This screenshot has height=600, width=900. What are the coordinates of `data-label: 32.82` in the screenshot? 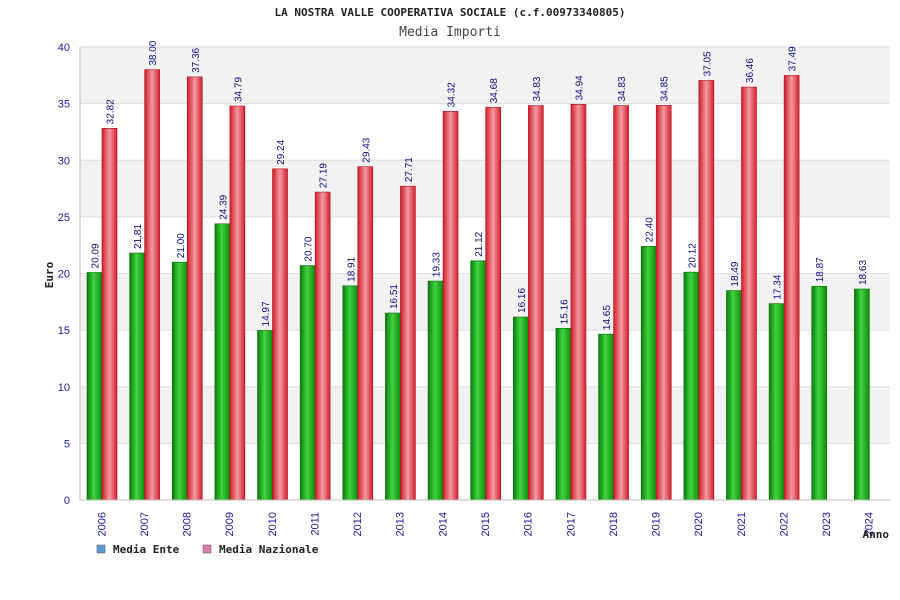 It's located at (111, 111).